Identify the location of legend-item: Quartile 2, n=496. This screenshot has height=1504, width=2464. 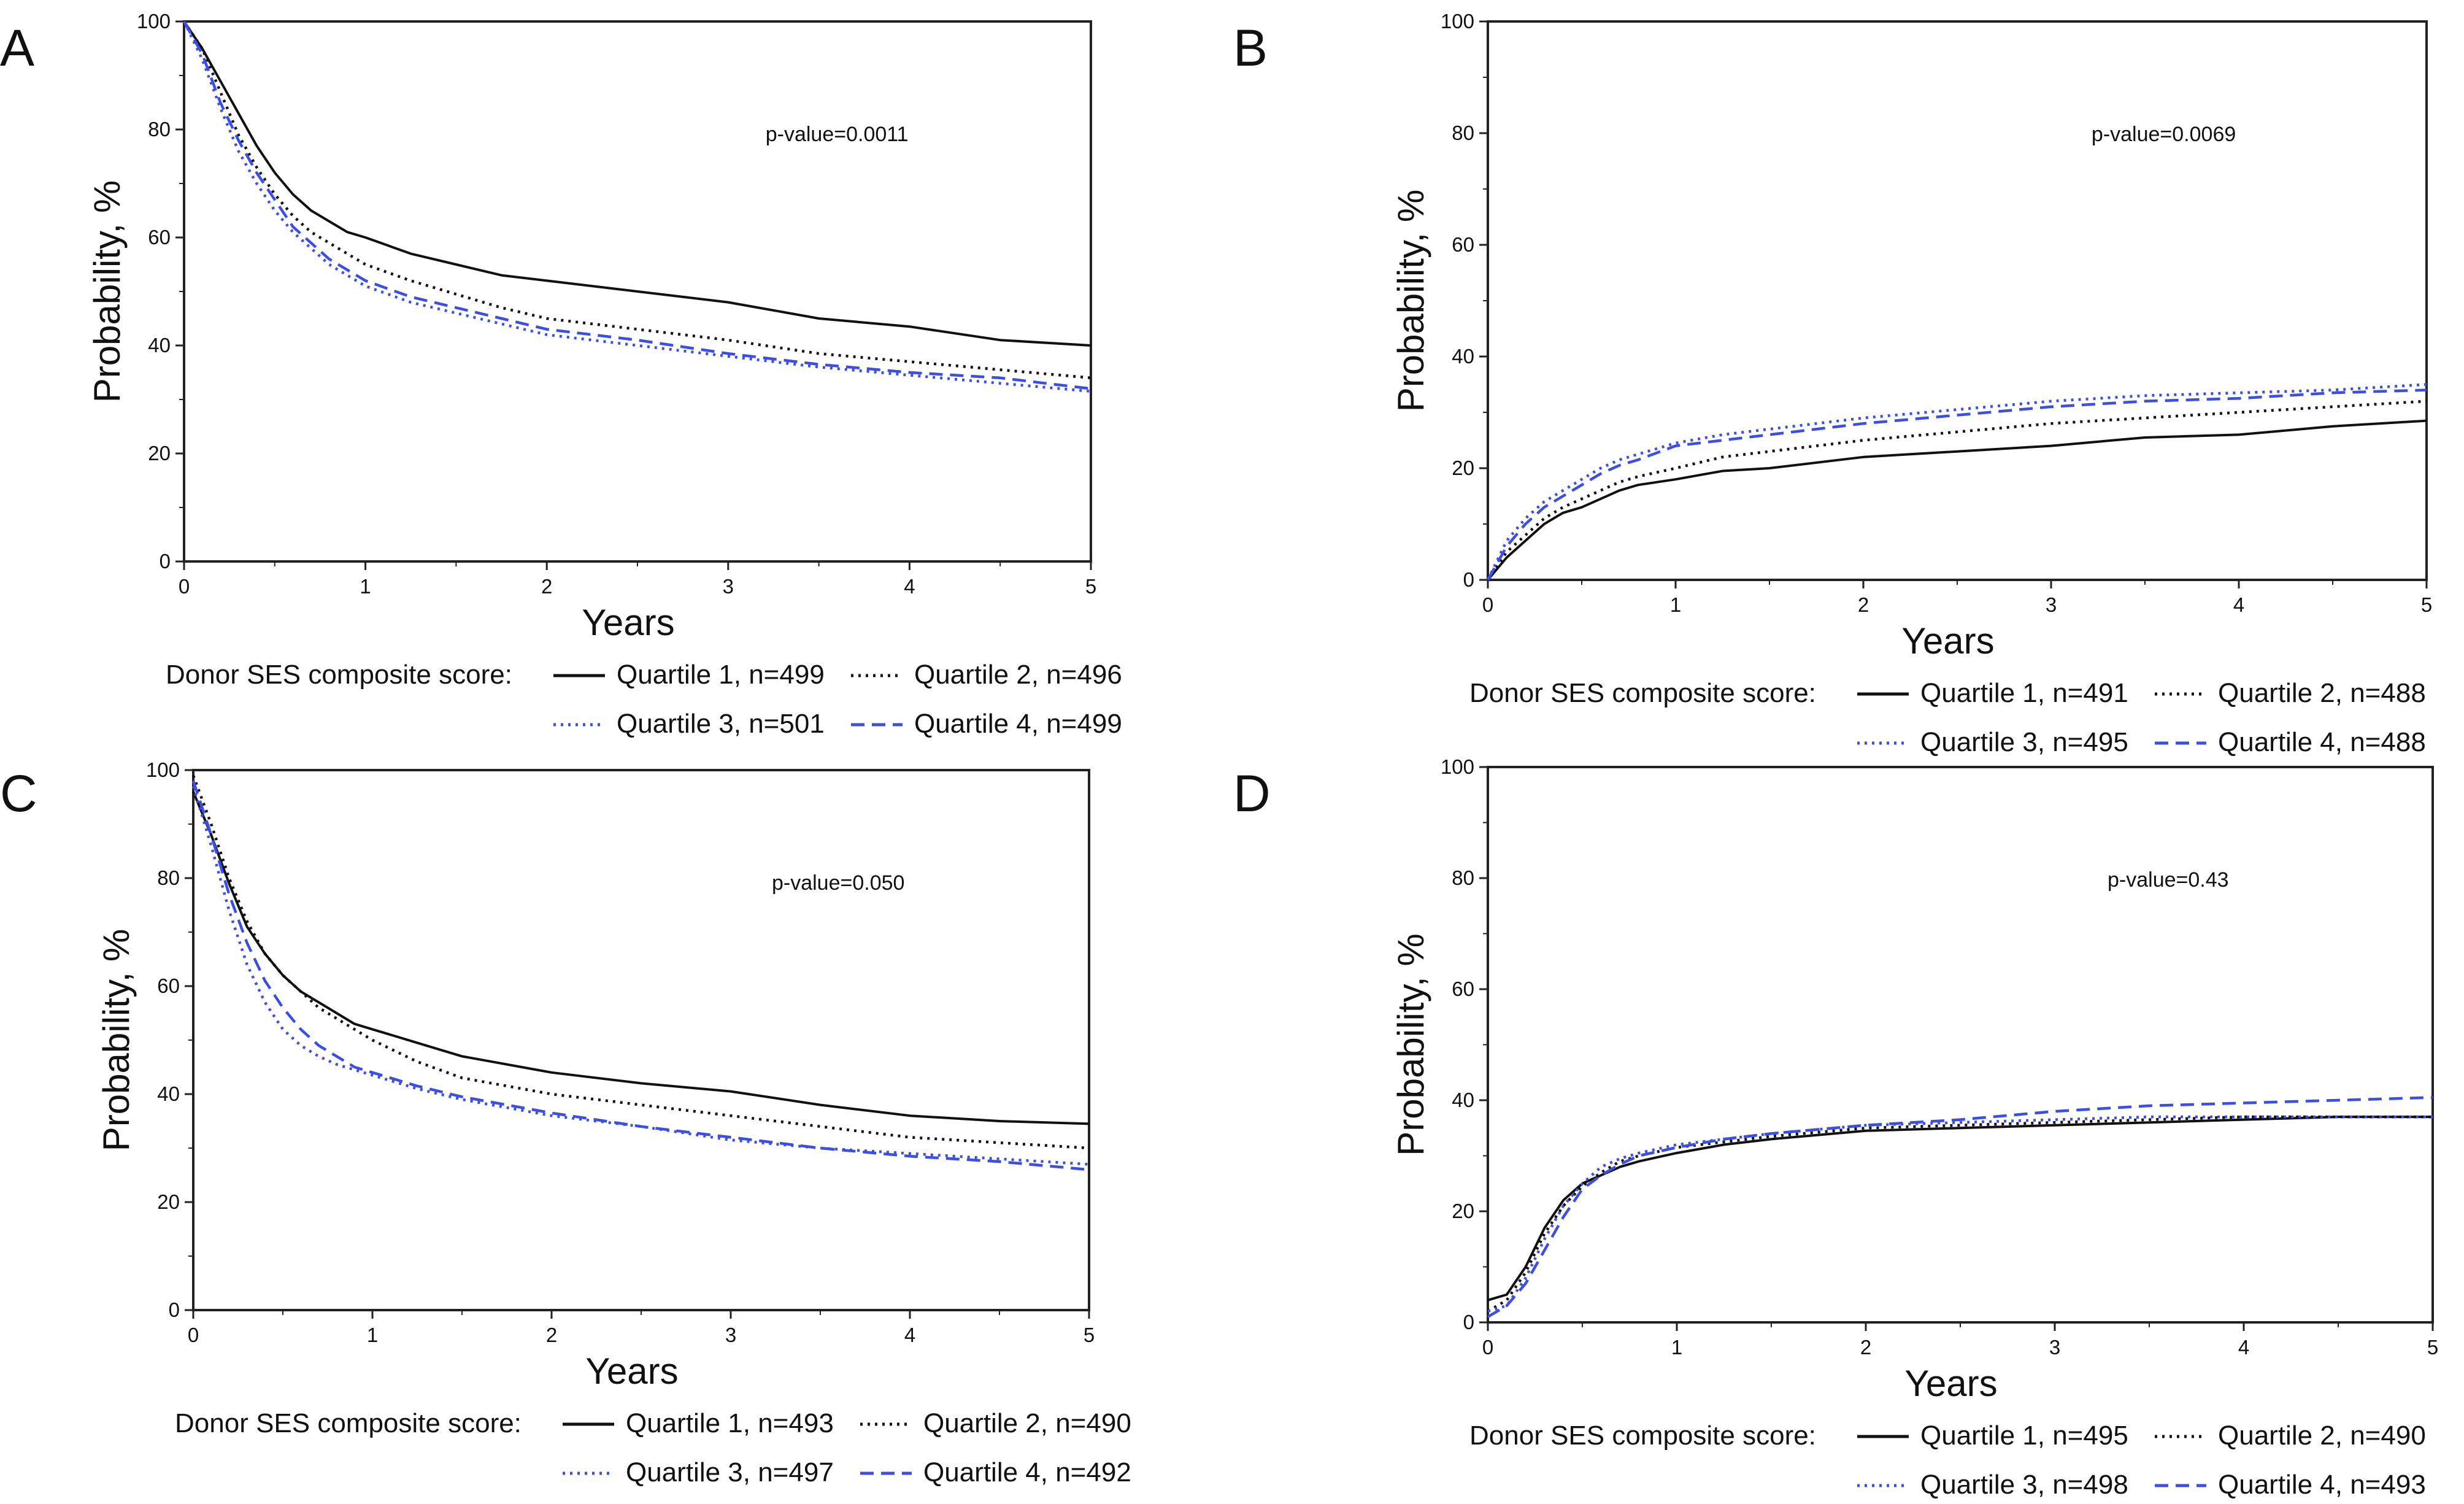
(1010, 677).